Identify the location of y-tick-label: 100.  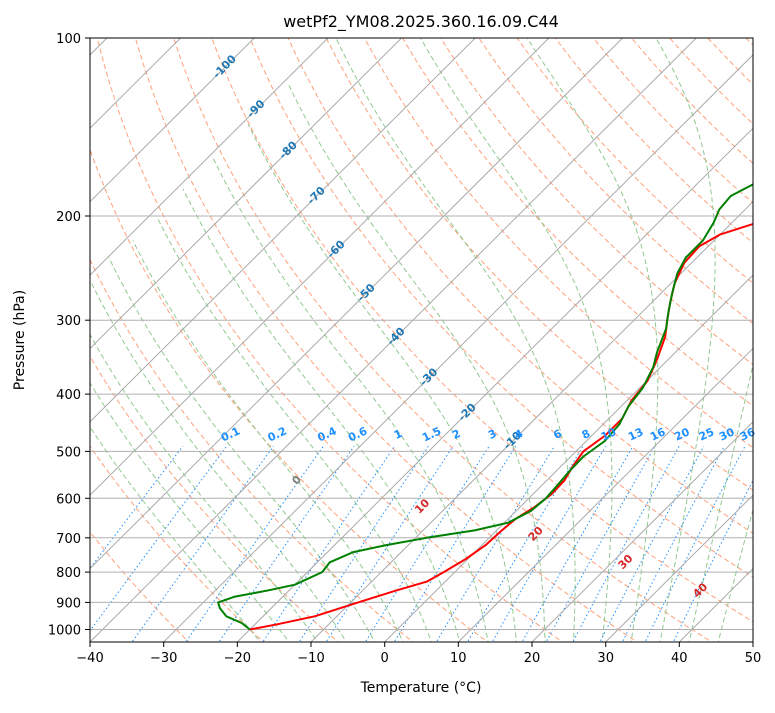
(68, 39).